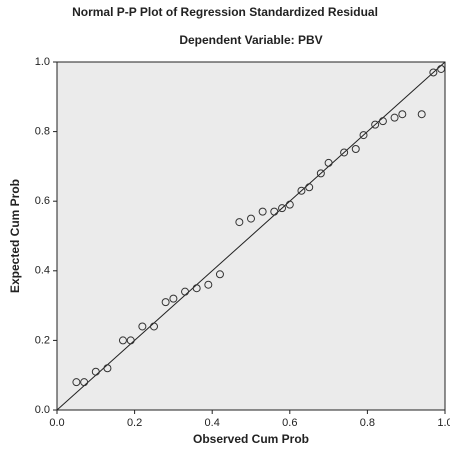 The width and height of the screenshot is (450, 450). I want to click on chart-subtitle: Dependent Variable: PBV, so click(250, 40).